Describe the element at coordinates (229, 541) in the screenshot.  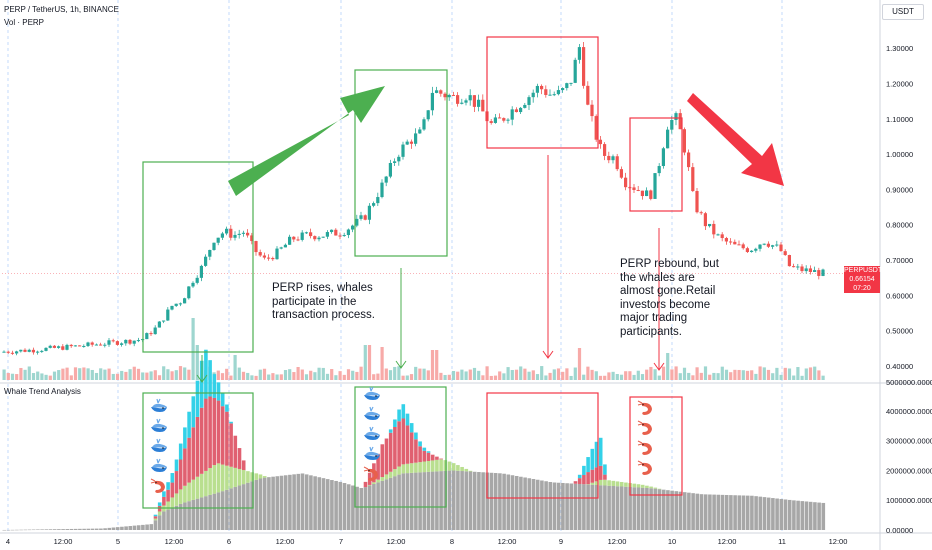
I see `time-tick-label: 6` at that location.